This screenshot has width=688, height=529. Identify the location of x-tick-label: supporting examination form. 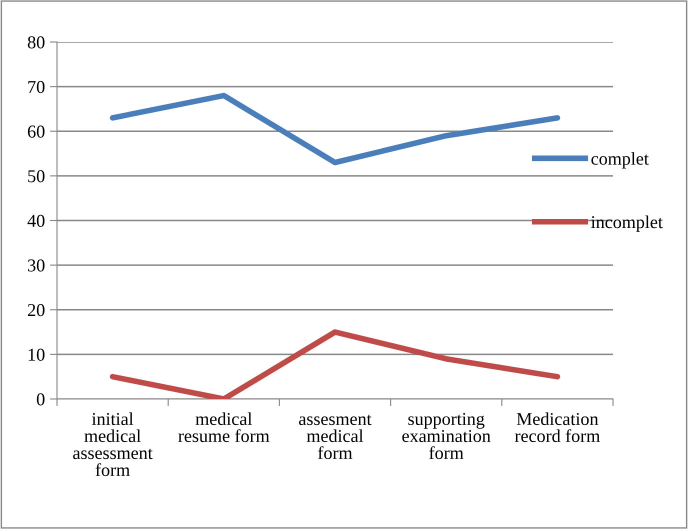
(446, 436).